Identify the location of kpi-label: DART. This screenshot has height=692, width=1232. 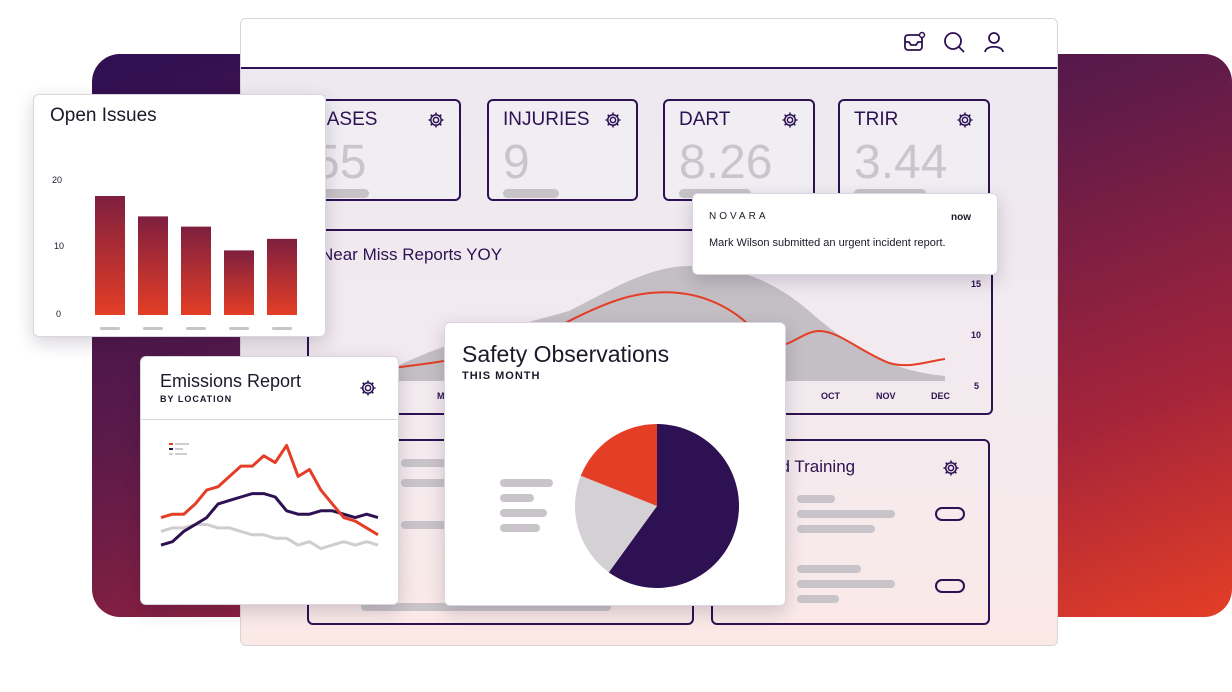
(705, 119).